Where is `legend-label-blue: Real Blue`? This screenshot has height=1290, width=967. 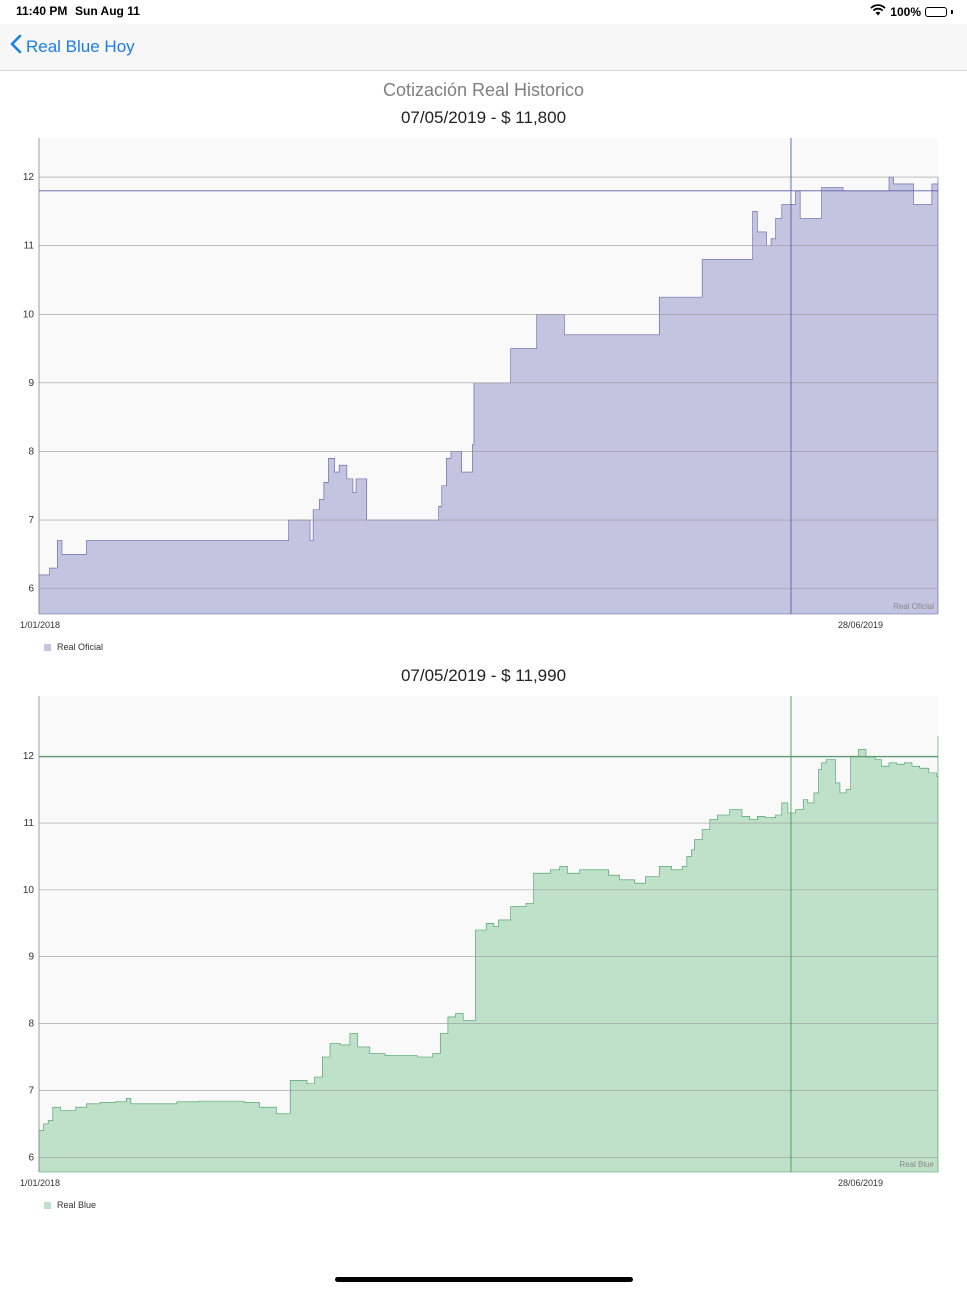
legend-label-blue: Real Blue is located at coordinates (77, 1205).